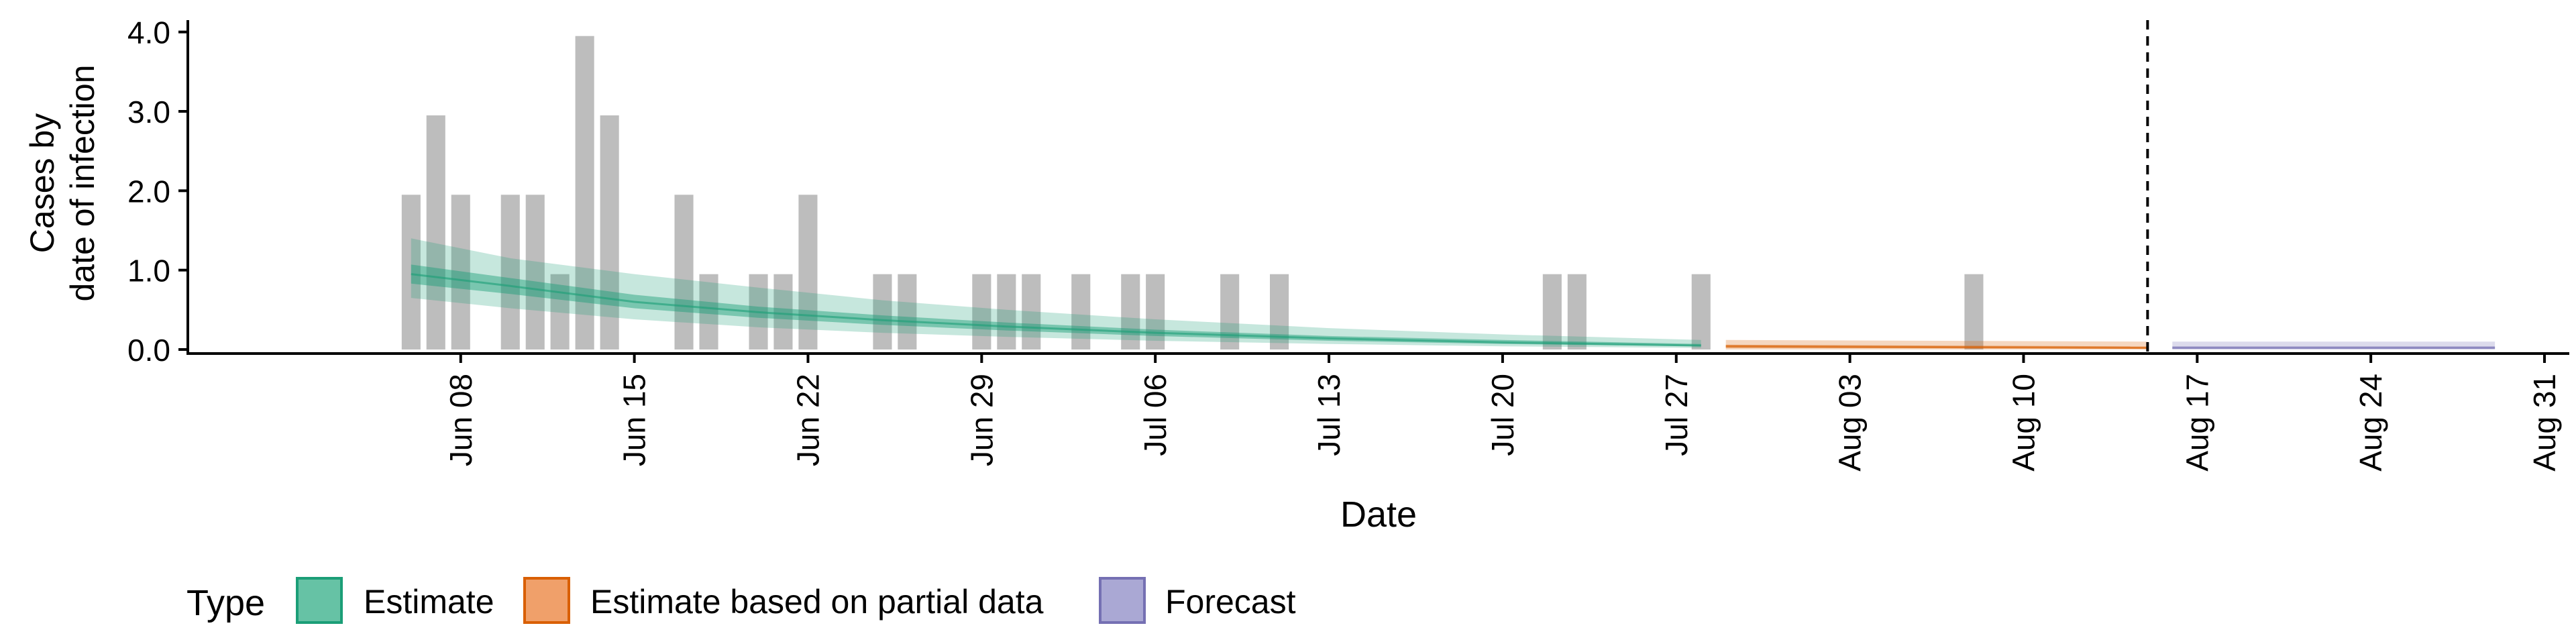 The width and height of the screenshot is (2576, 644). I want to click on x-tick-label: Jun 22, so click(808, 420).